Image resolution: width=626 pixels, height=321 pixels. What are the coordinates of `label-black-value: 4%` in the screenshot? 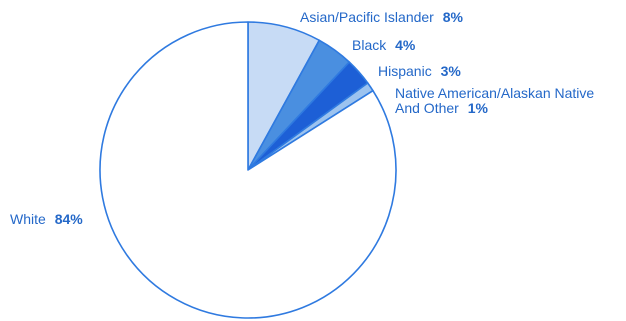 It's located at (405, 45).